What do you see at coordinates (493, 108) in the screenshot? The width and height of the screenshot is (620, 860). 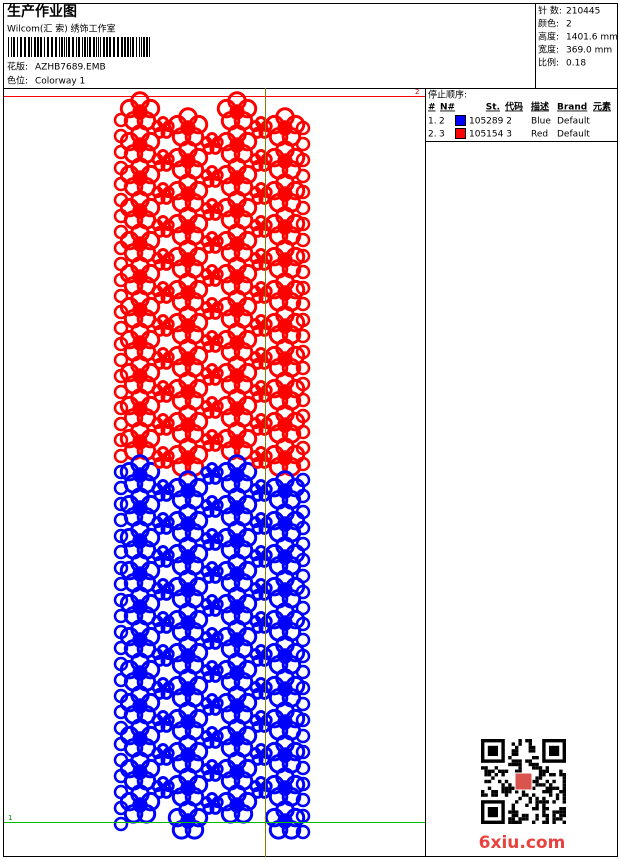 I see `column-header: St.` at bounding box center [493, 108].